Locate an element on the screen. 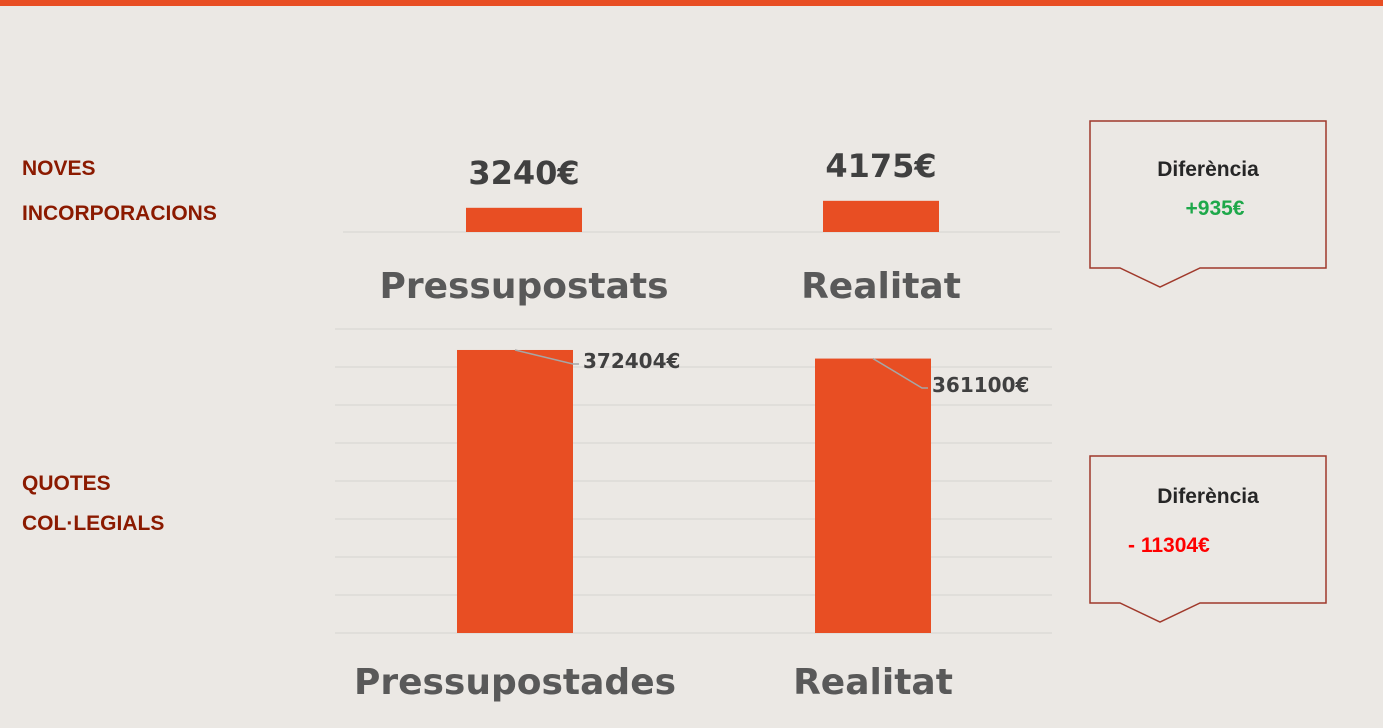  top-band is located at coordinates (691, 3).